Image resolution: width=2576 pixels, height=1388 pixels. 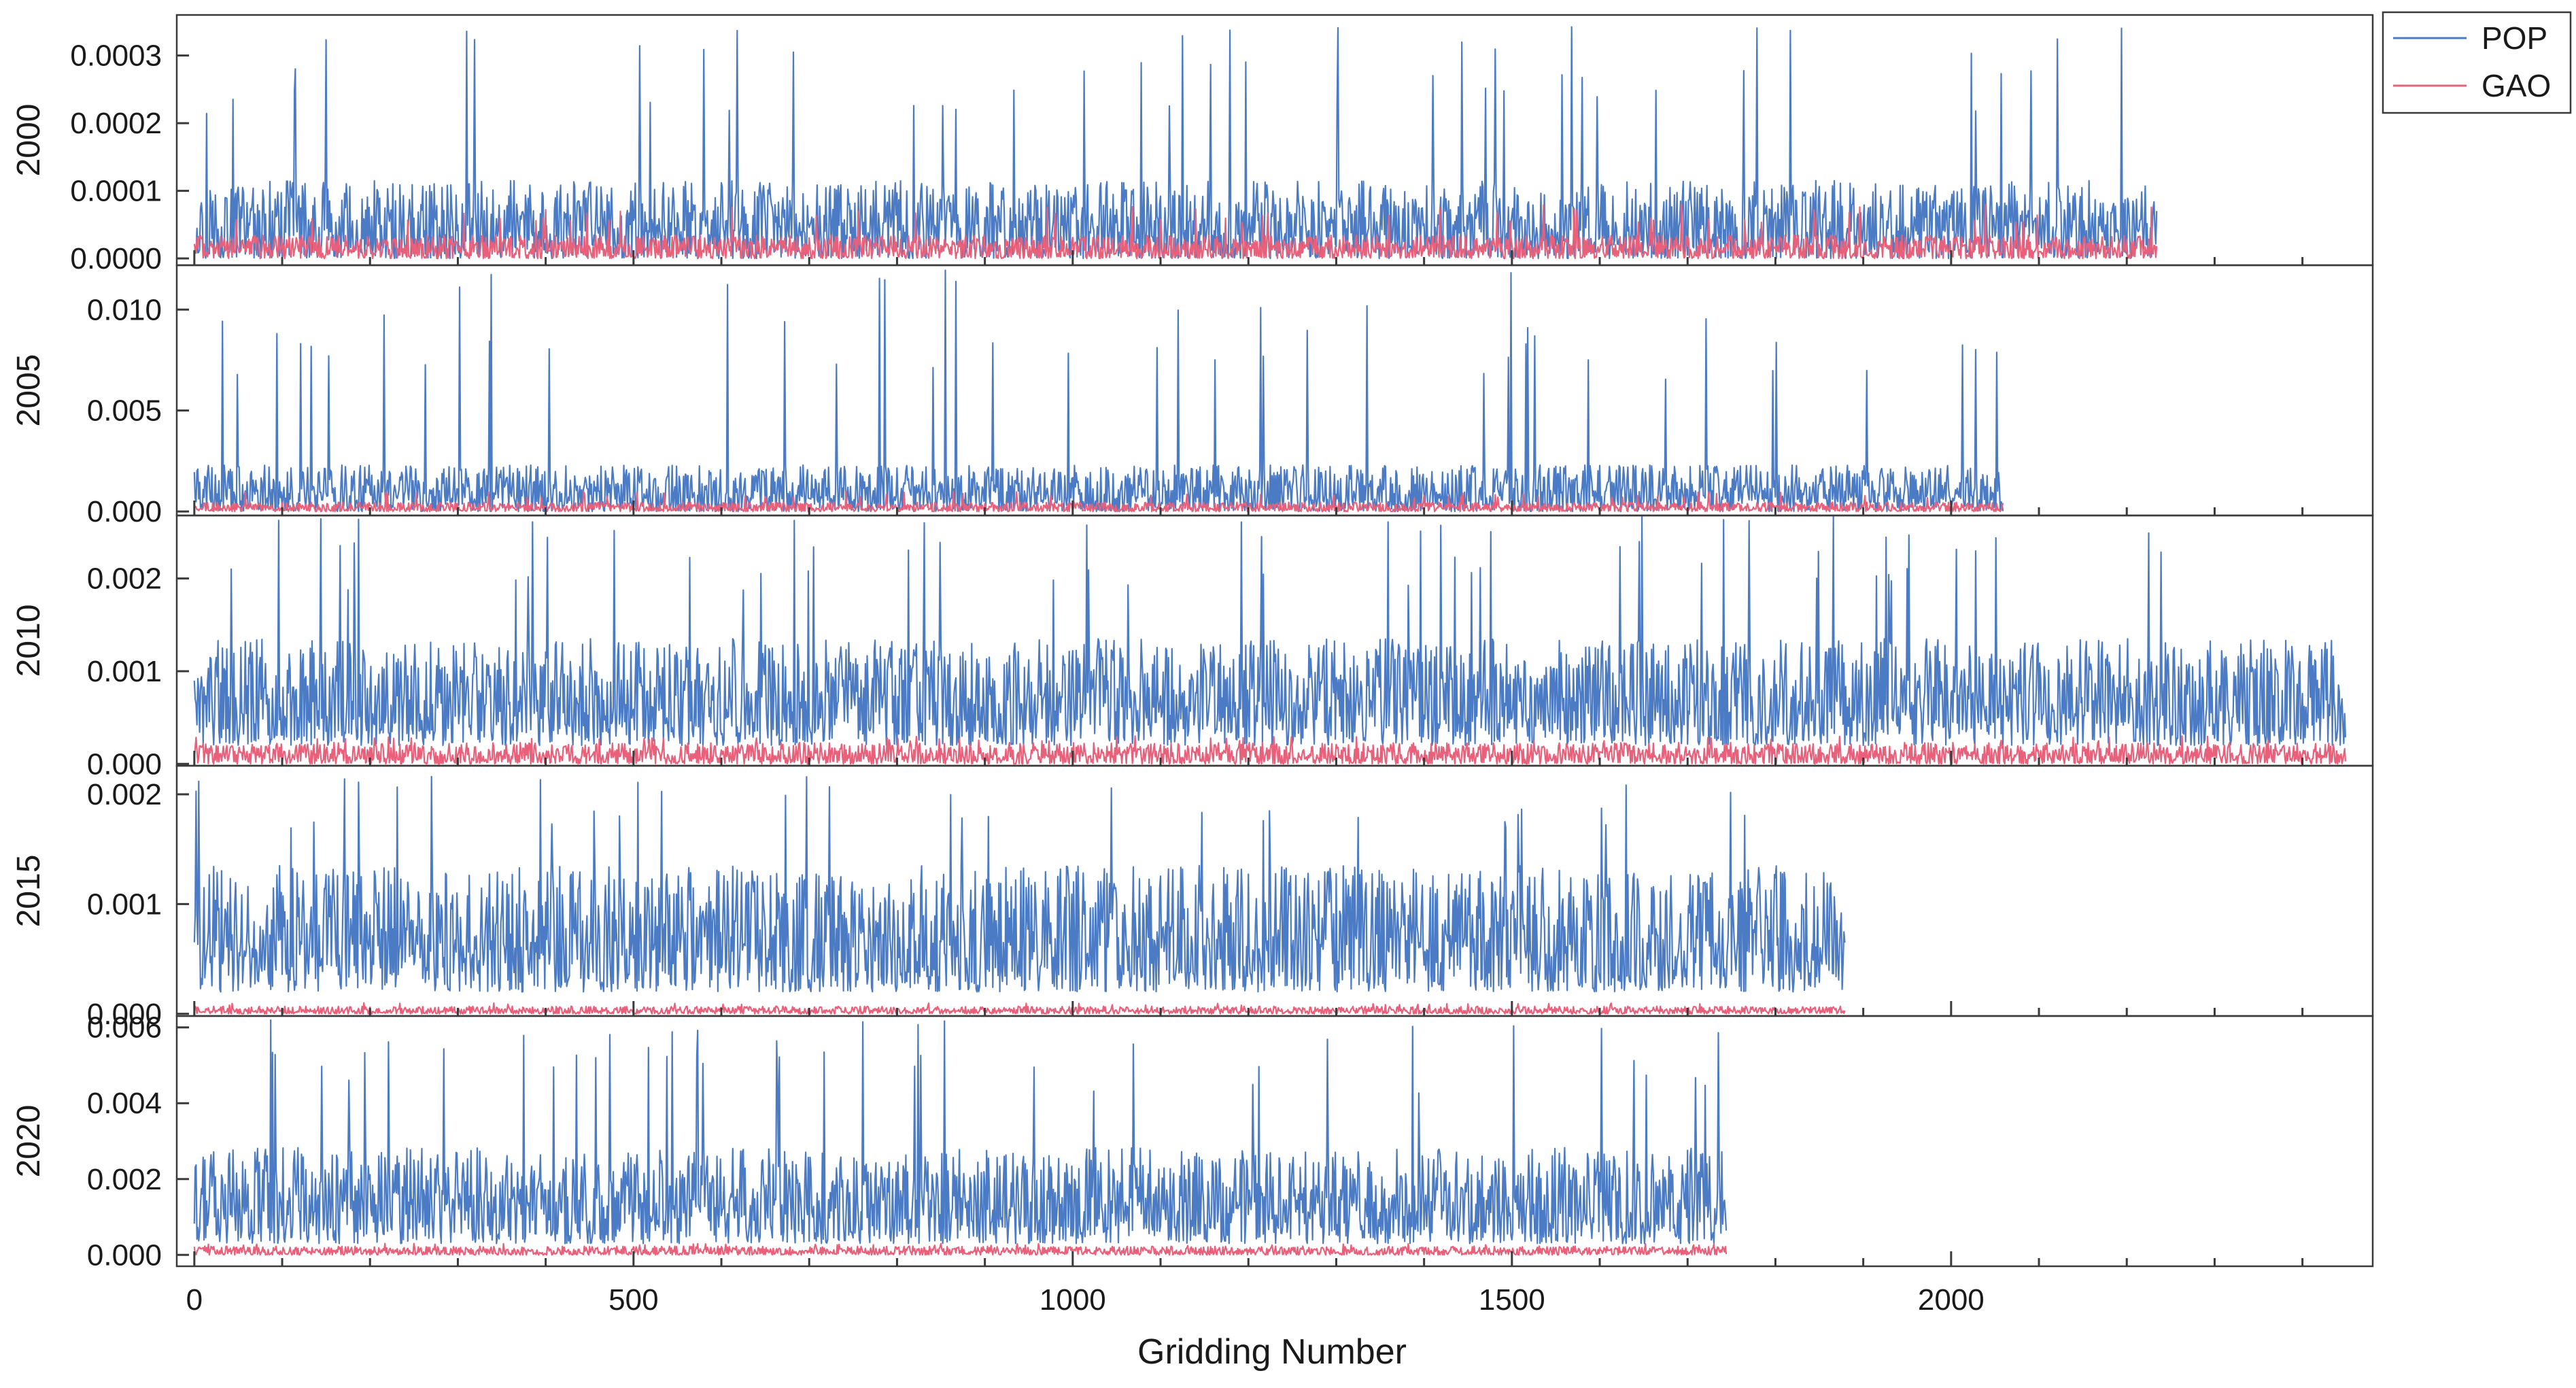 What do you see at coordinates (1951, 1300) in the screenshot?
I see `x-tick-label: 2000` at bounding box center [1951, 1300].